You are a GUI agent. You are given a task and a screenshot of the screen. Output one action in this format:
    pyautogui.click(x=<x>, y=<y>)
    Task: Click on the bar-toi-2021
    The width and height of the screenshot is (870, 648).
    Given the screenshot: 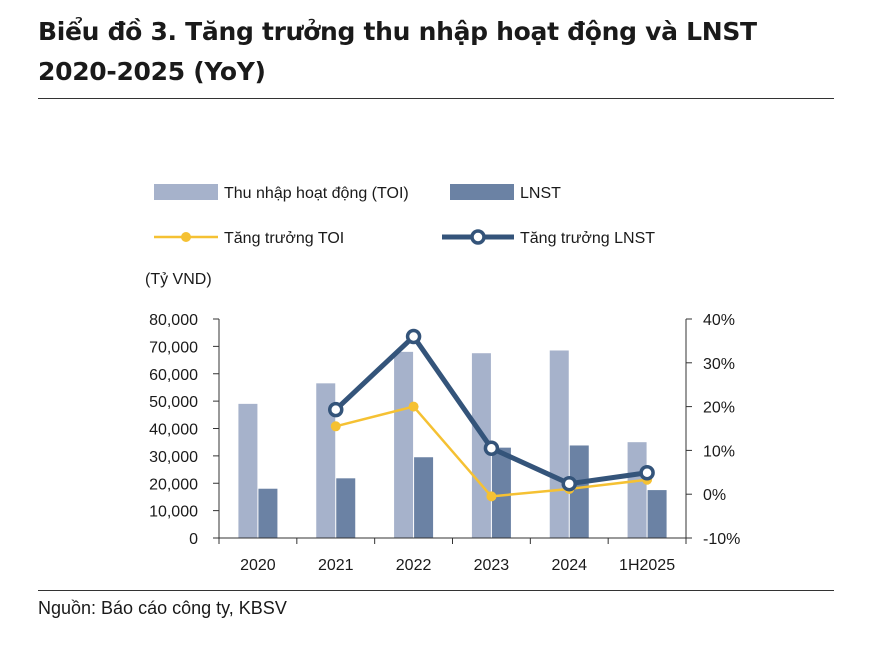 What is the action you would take?
    pyautogui.click(x=326, y=460)
    